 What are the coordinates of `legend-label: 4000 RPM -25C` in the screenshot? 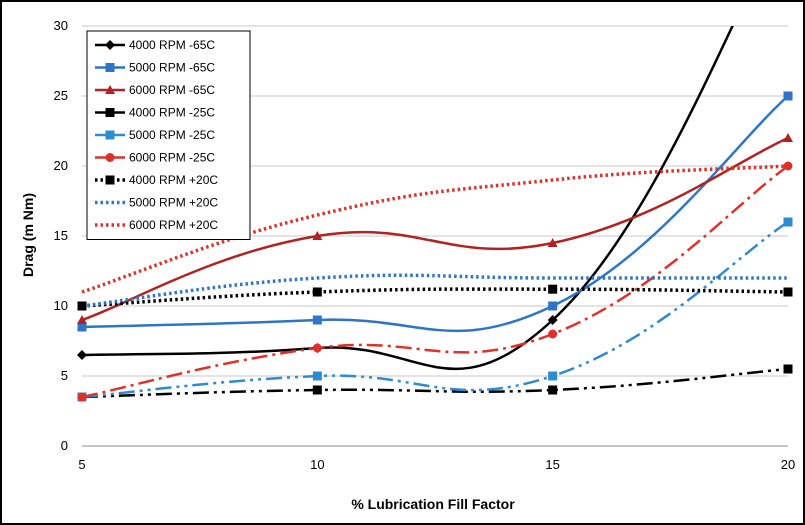 It's located at (172, 113).